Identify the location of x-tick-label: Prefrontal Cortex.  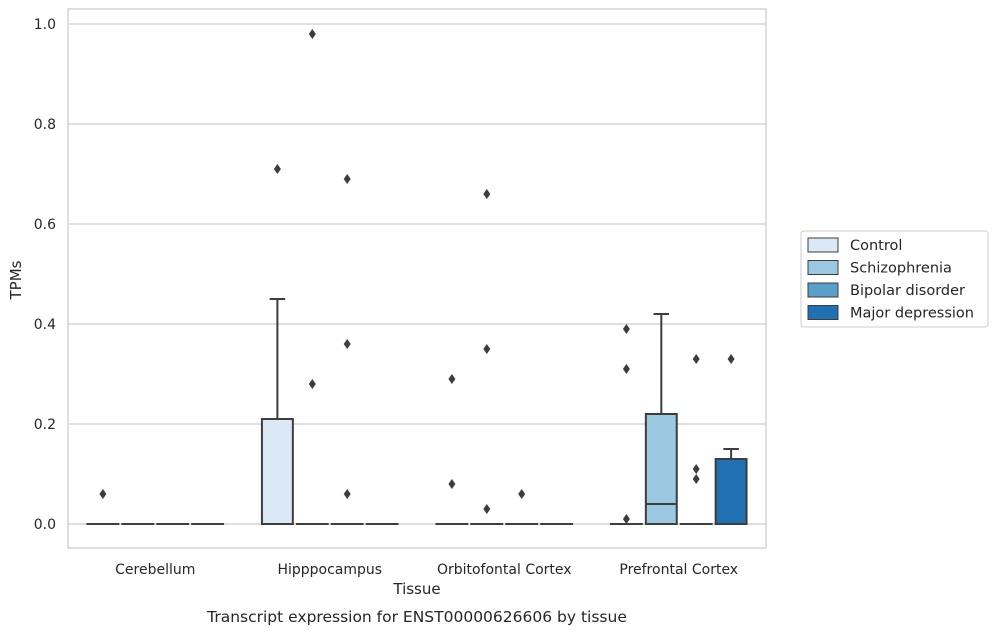
(678, 570).